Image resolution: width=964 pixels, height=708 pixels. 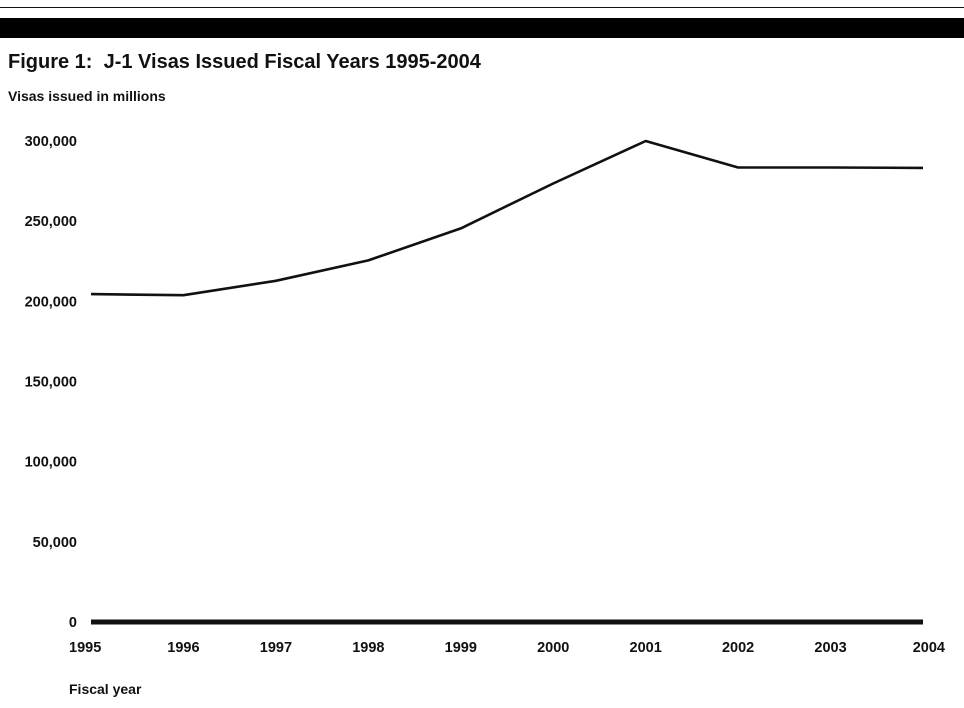 What do you see at coordinates (830, 648) in the screenshot?
I see `x-tick-label: 2003` at bounding box center [830, 648].